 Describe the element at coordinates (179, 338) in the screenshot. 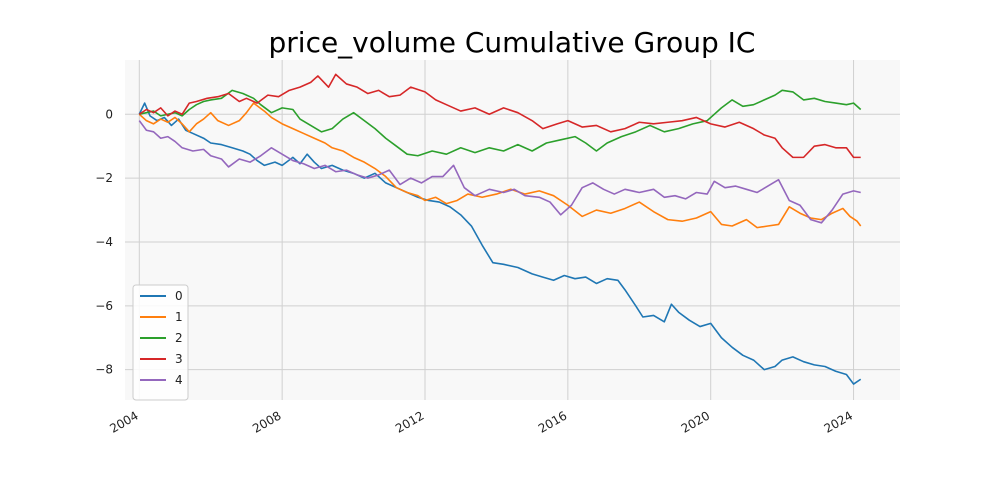

I see `legend-label: 2` at that location.